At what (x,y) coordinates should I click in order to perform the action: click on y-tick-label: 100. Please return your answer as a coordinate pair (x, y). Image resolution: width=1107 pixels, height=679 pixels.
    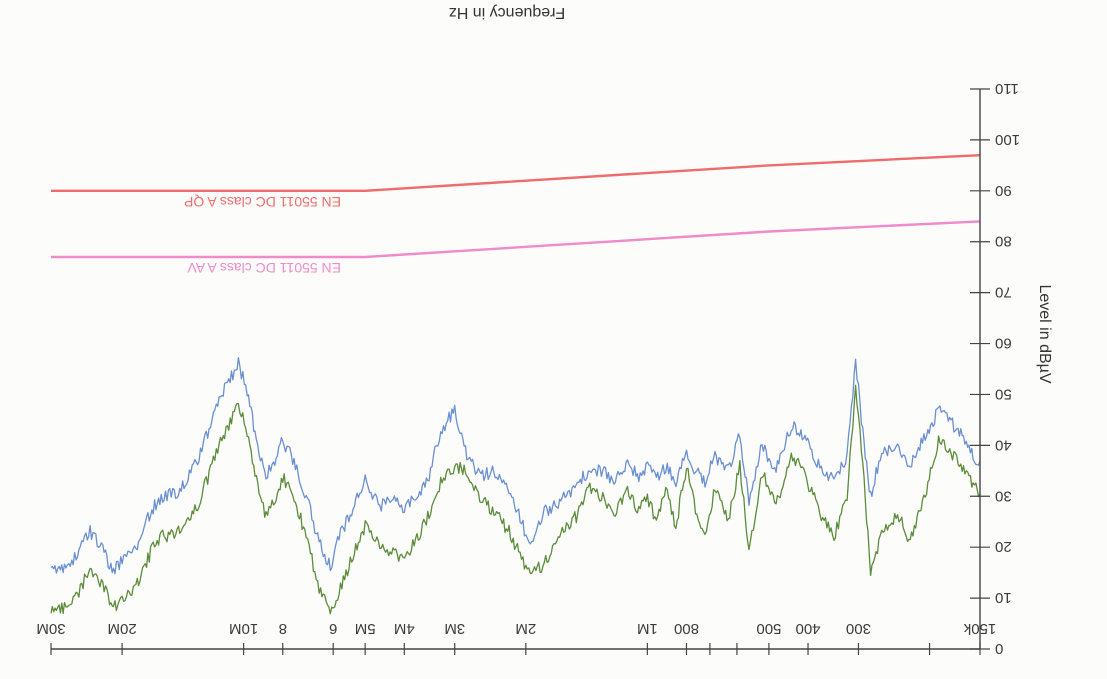
    Looking at the image, I should click on (1007, 139).